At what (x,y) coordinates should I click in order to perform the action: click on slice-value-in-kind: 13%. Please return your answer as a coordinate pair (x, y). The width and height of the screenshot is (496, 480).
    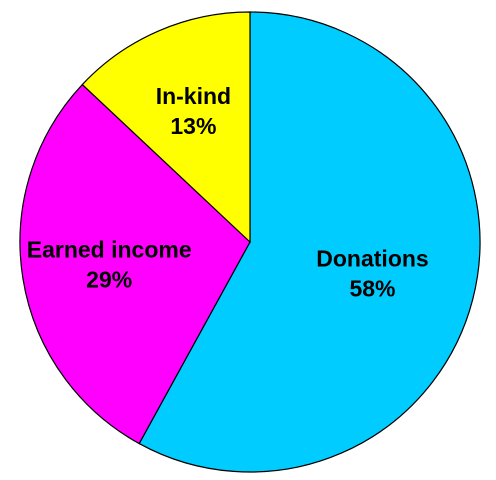
    Looking at the image, I should click on (193, 126).